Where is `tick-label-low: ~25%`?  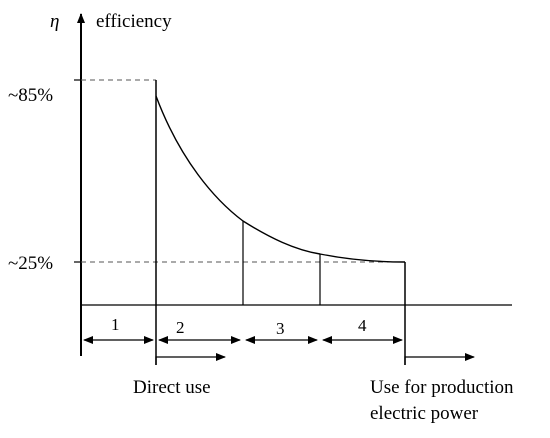 tick-label-low: ~25% is located at coordinates (30, 263).